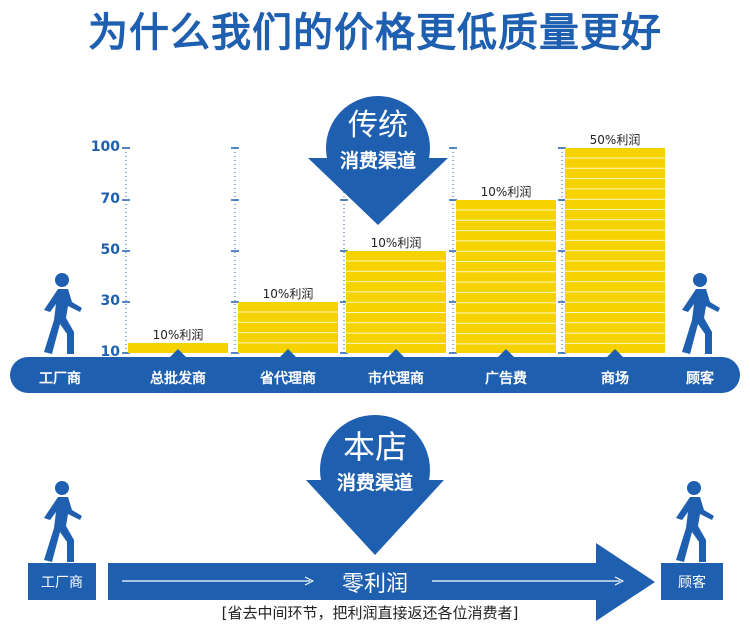  Describe the element at coordinates (396, 379) in the screenshot. I see `category-label: 市代理商` at that location.